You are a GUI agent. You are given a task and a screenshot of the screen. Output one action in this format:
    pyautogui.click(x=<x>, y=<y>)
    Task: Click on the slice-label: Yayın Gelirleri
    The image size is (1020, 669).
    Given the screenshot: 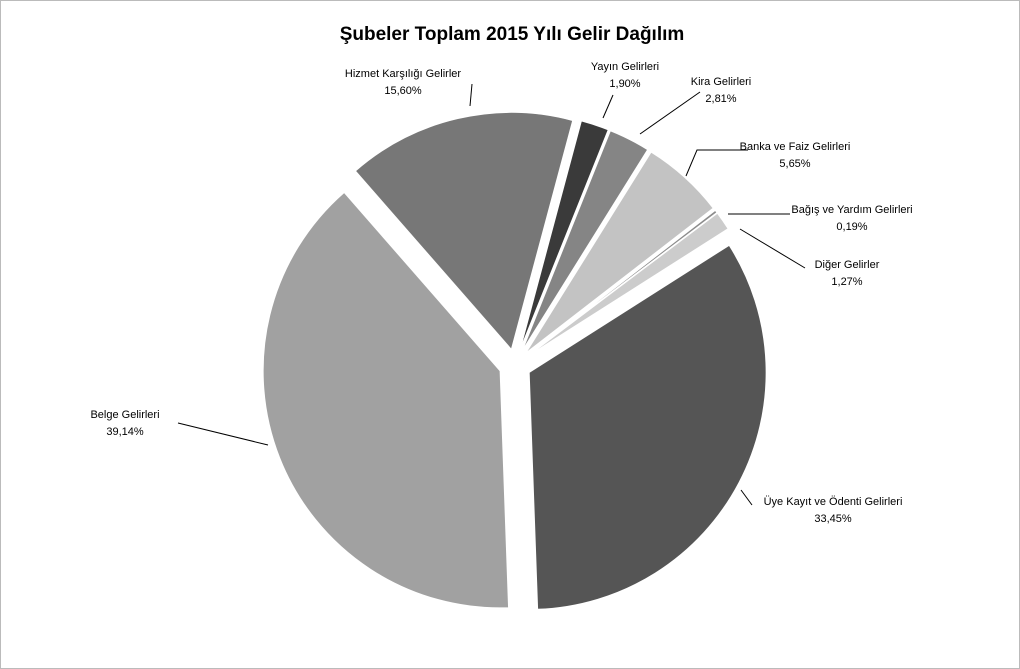 What is the action you would take?
    pyautogui.click(x=625, y=67)
    